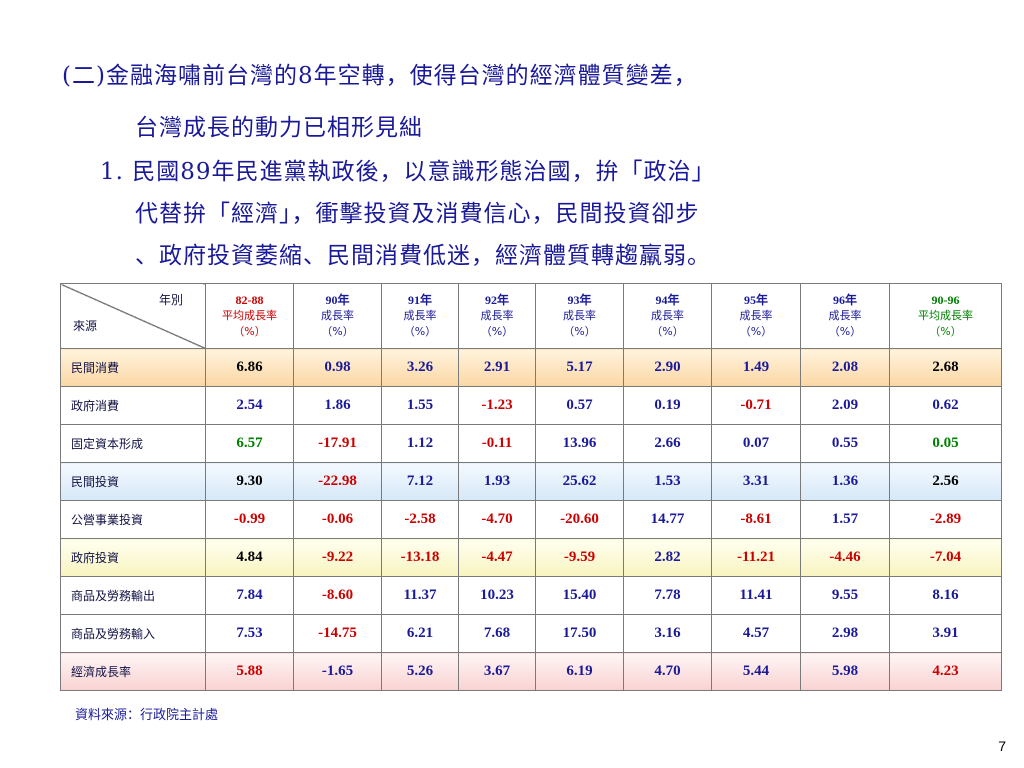 The width and height of the screenshot is (1024, 768). I want to click on header-mid: 平均成長率, so click(249, 315).